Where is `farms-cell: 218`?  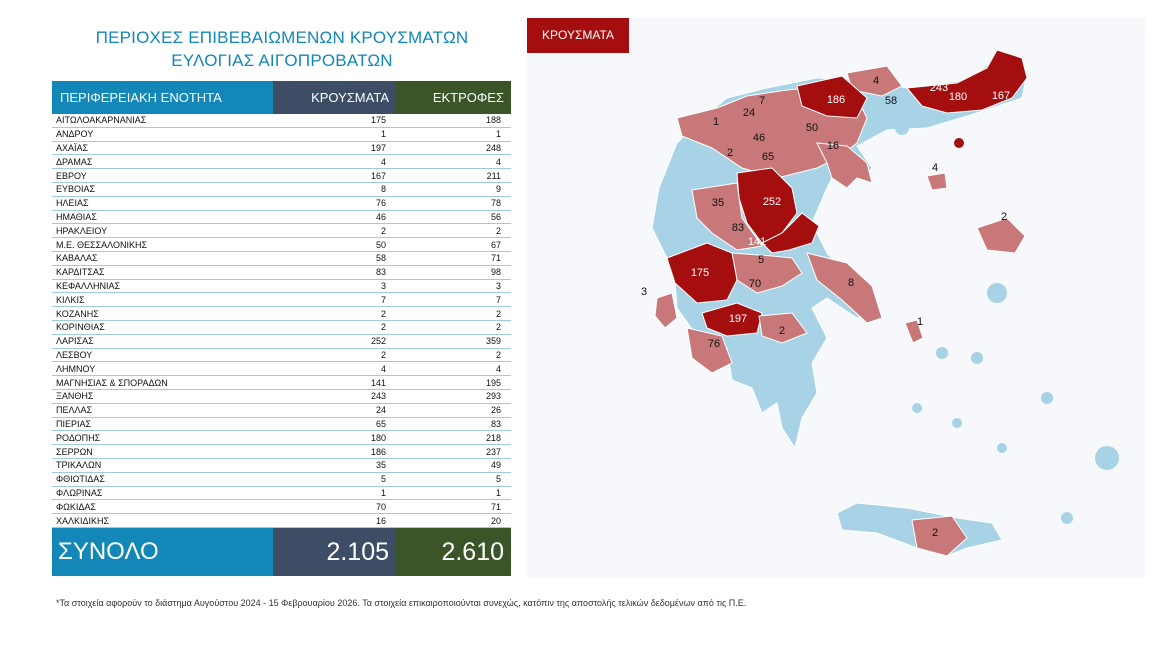 farms-cell: 218 is located at coordinates (453, 438).